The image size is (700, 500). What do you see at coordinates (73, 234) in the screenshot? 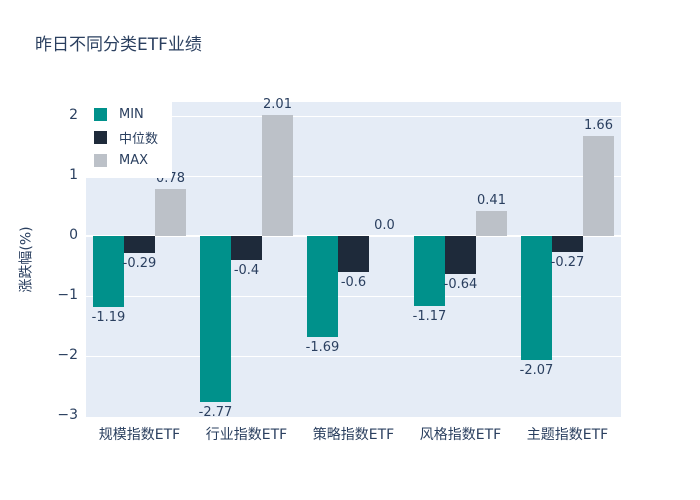
I see `y-tick-label: 0` at bounding box center [73, 234].